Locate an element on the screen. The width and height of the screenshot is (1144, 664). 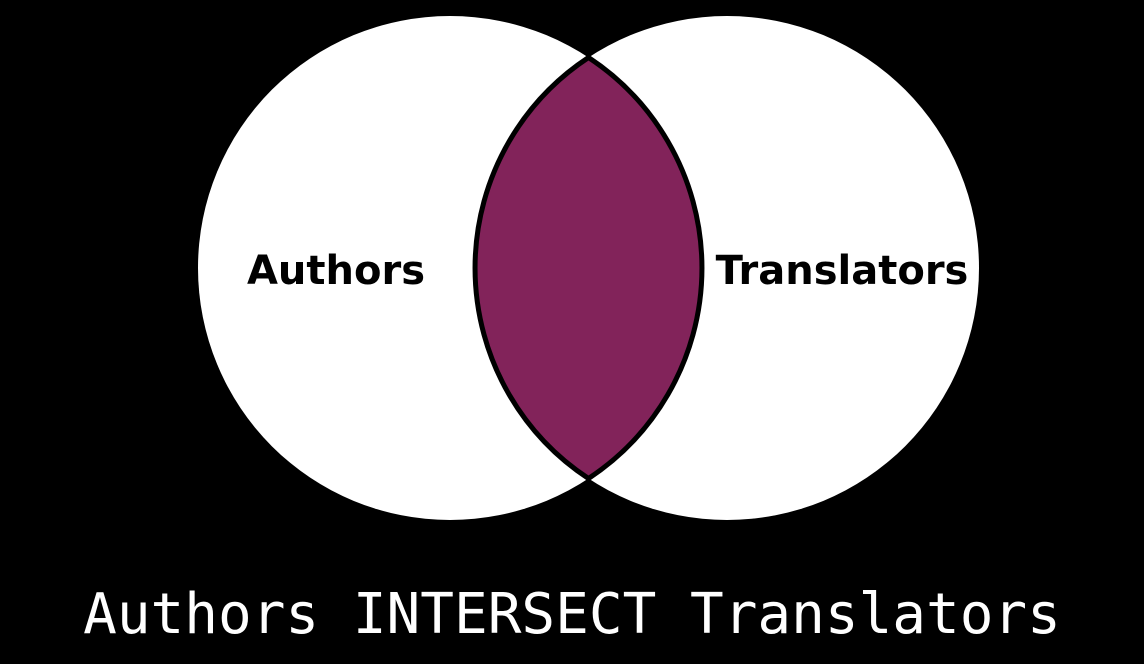
set-label-authors: Authors is located at coordinates (336, 271).